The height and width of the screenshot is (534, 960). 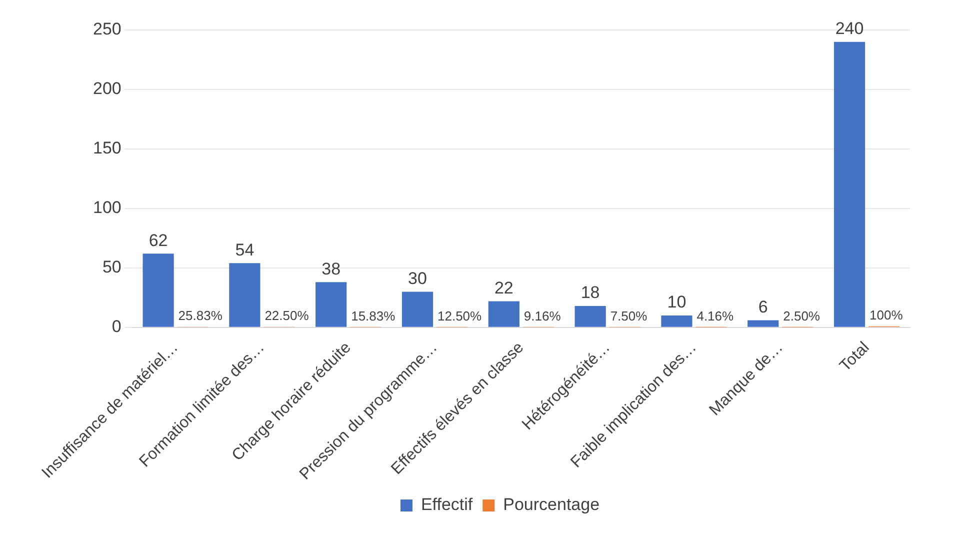 What do you see at coordinates (373, 316) in the screenshot?
I see `data-label: 15.83%` at bounding box center [373, 316].